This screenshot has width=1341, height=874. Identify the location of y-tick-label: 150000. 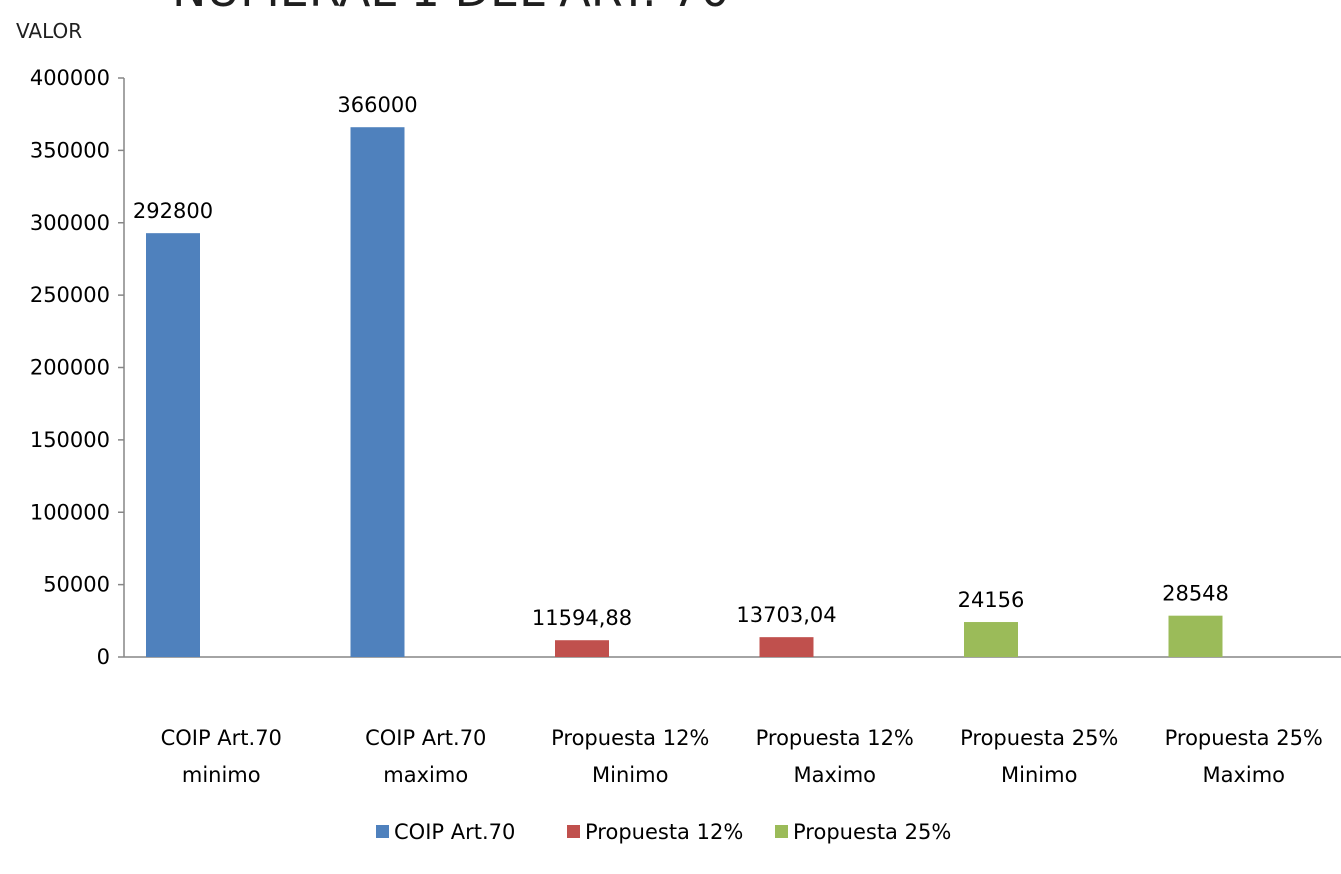
(70, 440).